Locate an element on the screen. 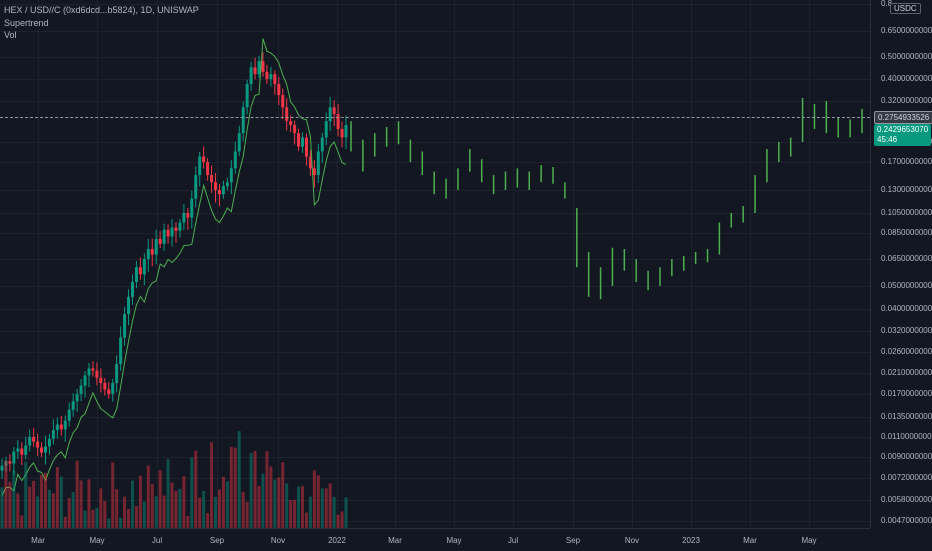 The height and width of the screenshot is (551, 932). volume-indicator-label: Vol is located at coordinates (10, 35).